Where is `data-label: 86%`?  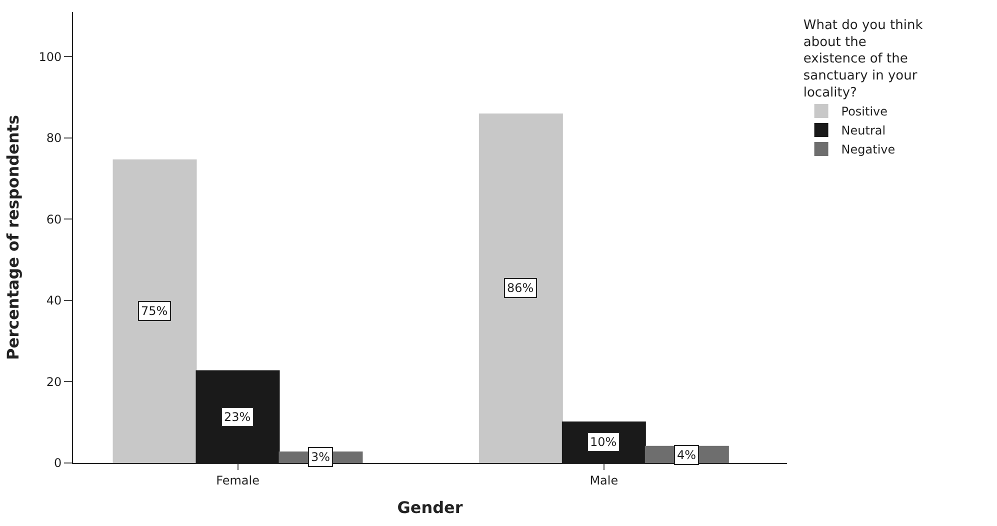 data-label: 86% is located at coordinates (520, 288).